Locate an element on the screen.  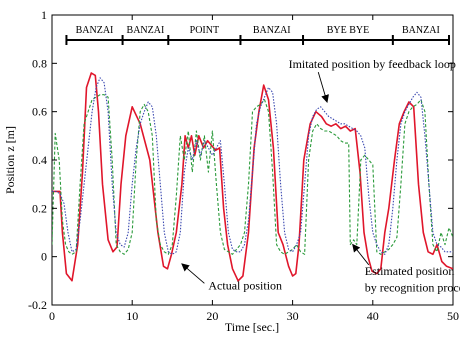
annotation-text: Imitated position by feedback loop is located at coordinates (372, 64).